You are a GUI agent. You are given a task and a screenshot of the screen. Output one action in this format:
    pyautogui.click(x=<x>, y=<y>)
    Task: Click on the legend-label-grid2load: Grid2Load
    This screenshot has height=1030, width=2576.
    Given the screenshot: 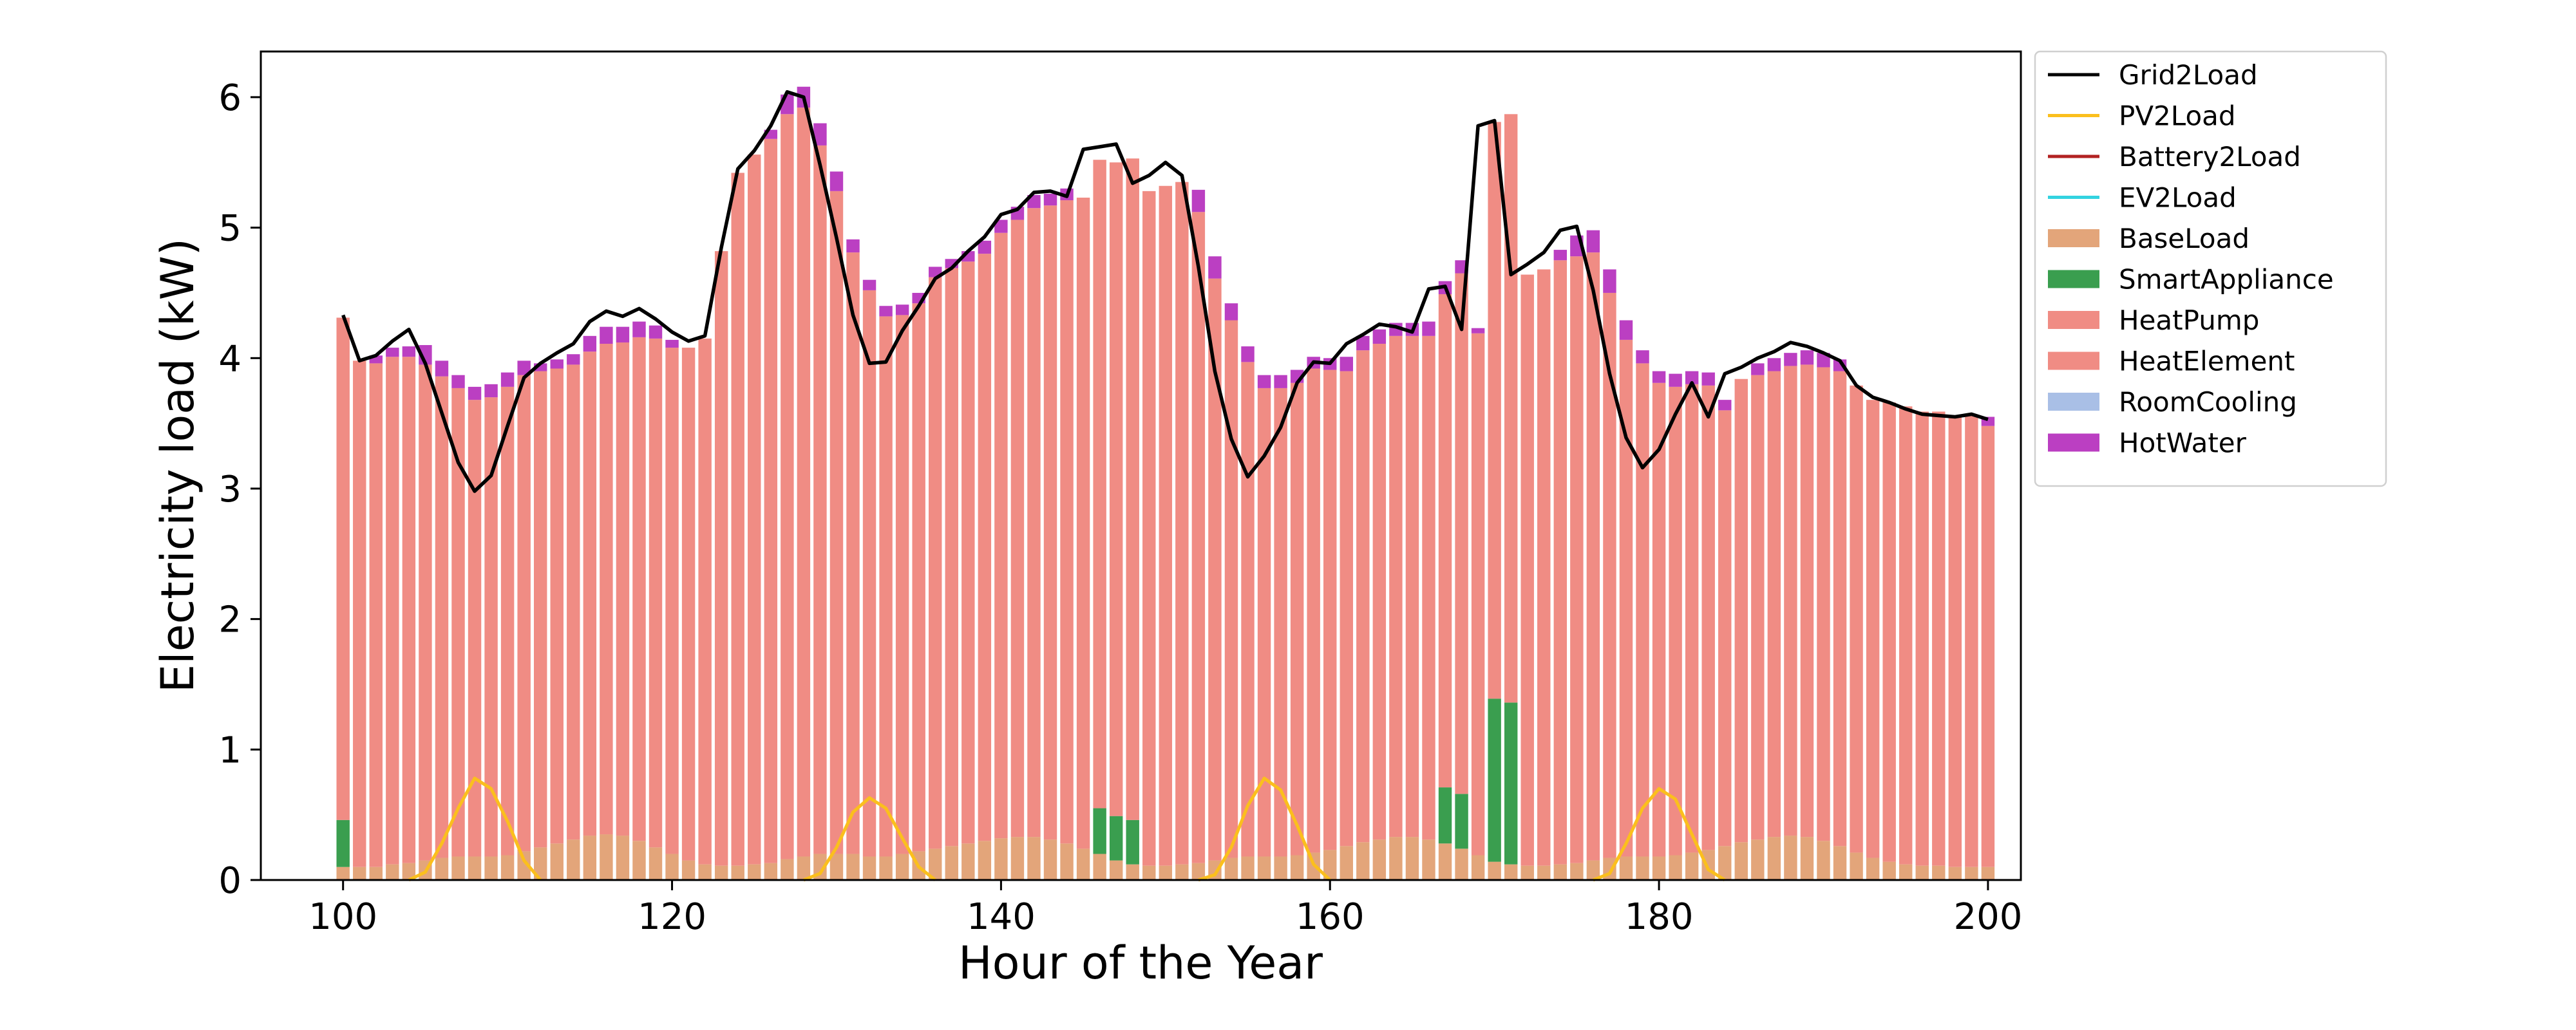 What is the action you would take?
    pyautogui.click(x=2188, y=75)
    